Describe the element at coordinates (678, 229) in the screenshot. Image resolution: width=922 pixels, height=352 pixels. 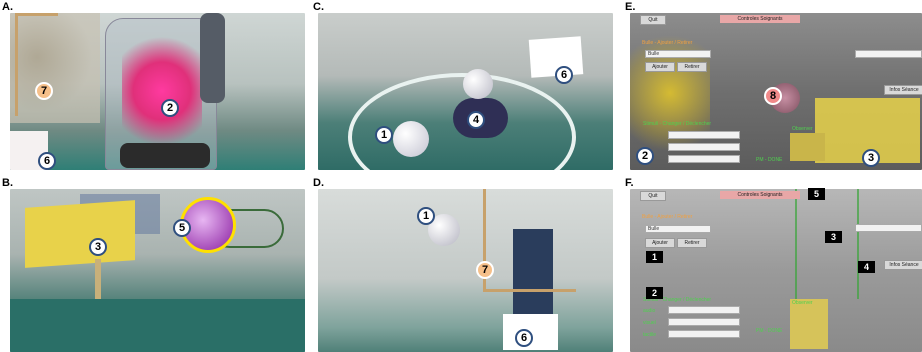
I see `f-bulle-select: Bulle` at that location.